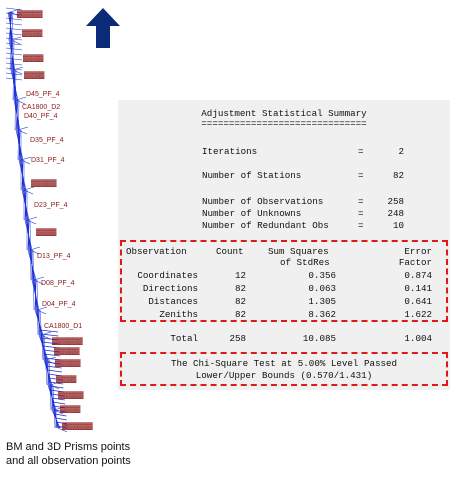 Image resolution: width=450 pixels, height=480 pixels. What do you see at coordinates (361, 175) in the screenshot?
I see `stations-eq: =` at bounding box center [361, 175].